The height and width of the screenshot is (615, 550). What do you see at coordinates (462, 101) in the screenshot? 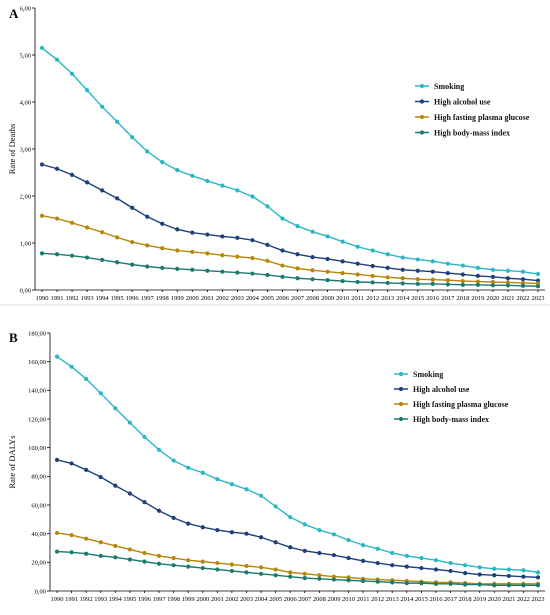
I see `legend-label: High alcohol use` at bounding box center [462, 101].